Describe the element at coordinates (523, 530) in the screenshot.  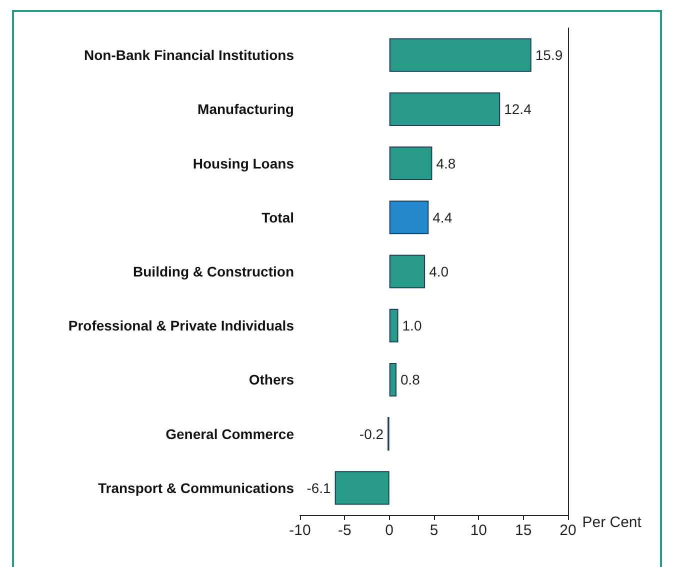
I see `x-tick-label: 15` at that location.